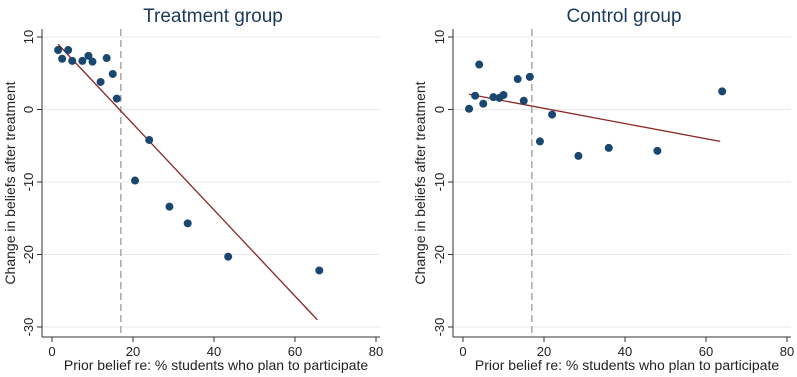 The image size is (797, 377). I want to click on chart-title: Treatment group, so click(213, 16).